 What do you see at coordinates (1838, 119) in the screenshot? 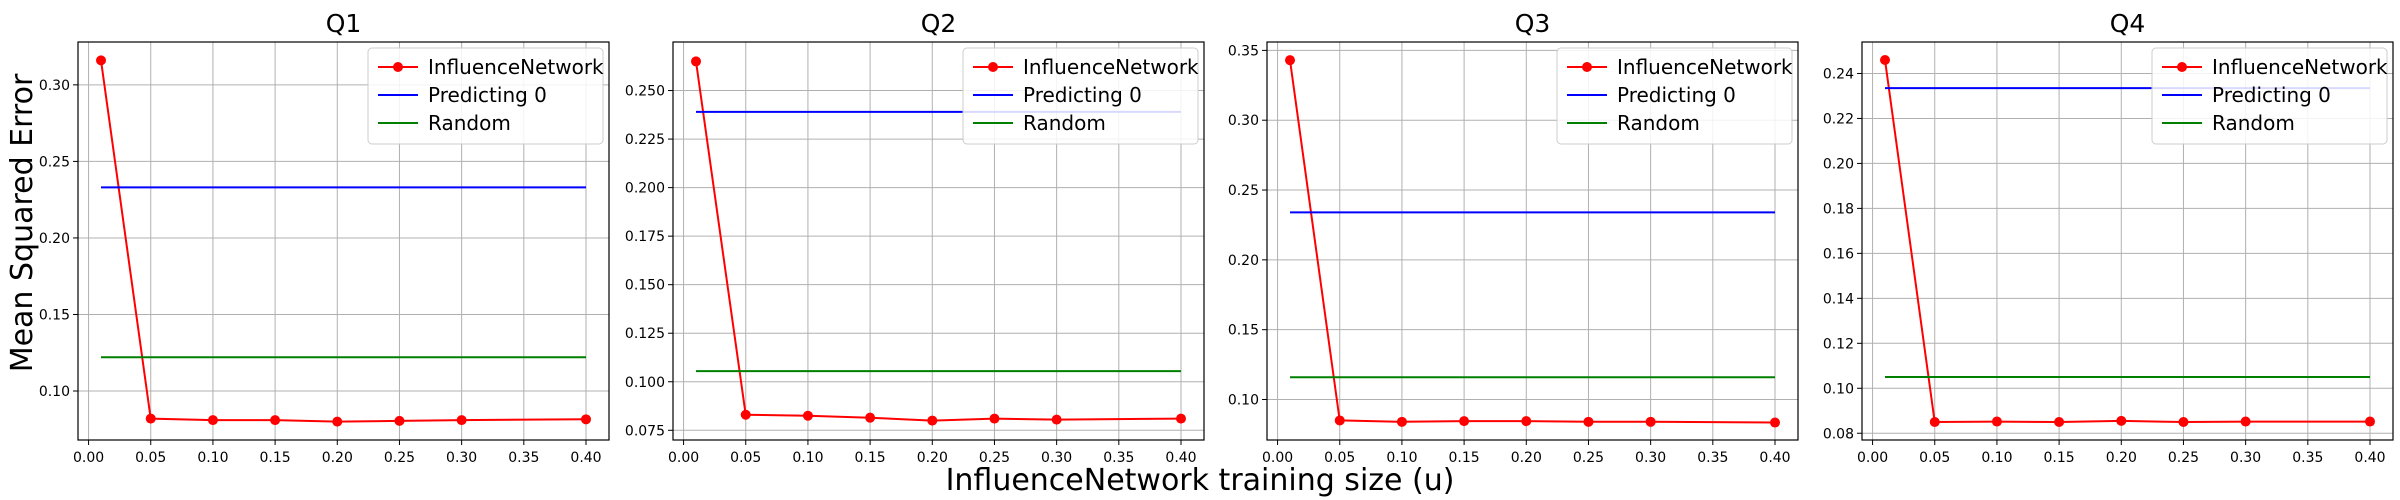
I see `y-tick-label: 0.22` at bounding box center [1838, 119].